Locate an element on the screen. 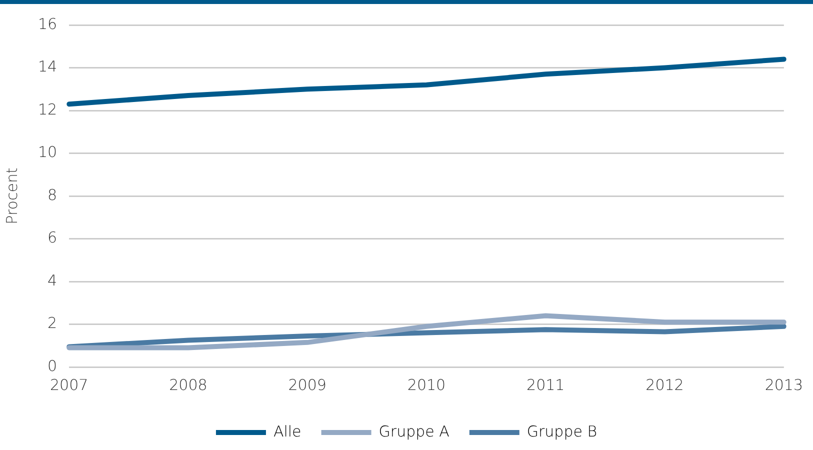 This screenshot has width=813, height=450. y-tick-label: 8 is located at coordinates (53, 195).